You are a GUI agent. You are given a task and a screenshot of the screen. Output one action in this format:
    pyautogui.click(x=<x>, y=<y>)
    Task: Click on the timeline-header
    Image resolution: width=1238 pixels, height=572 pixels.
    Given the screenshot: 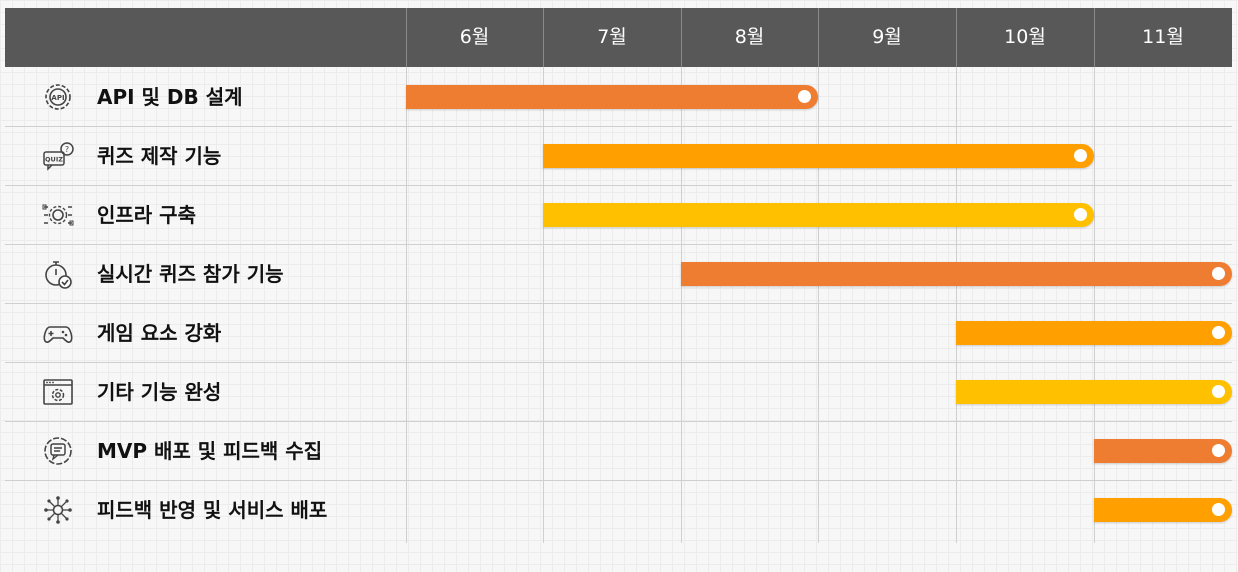 What is the action you would take?
    pyautogui.click(x=618, y=37)
    